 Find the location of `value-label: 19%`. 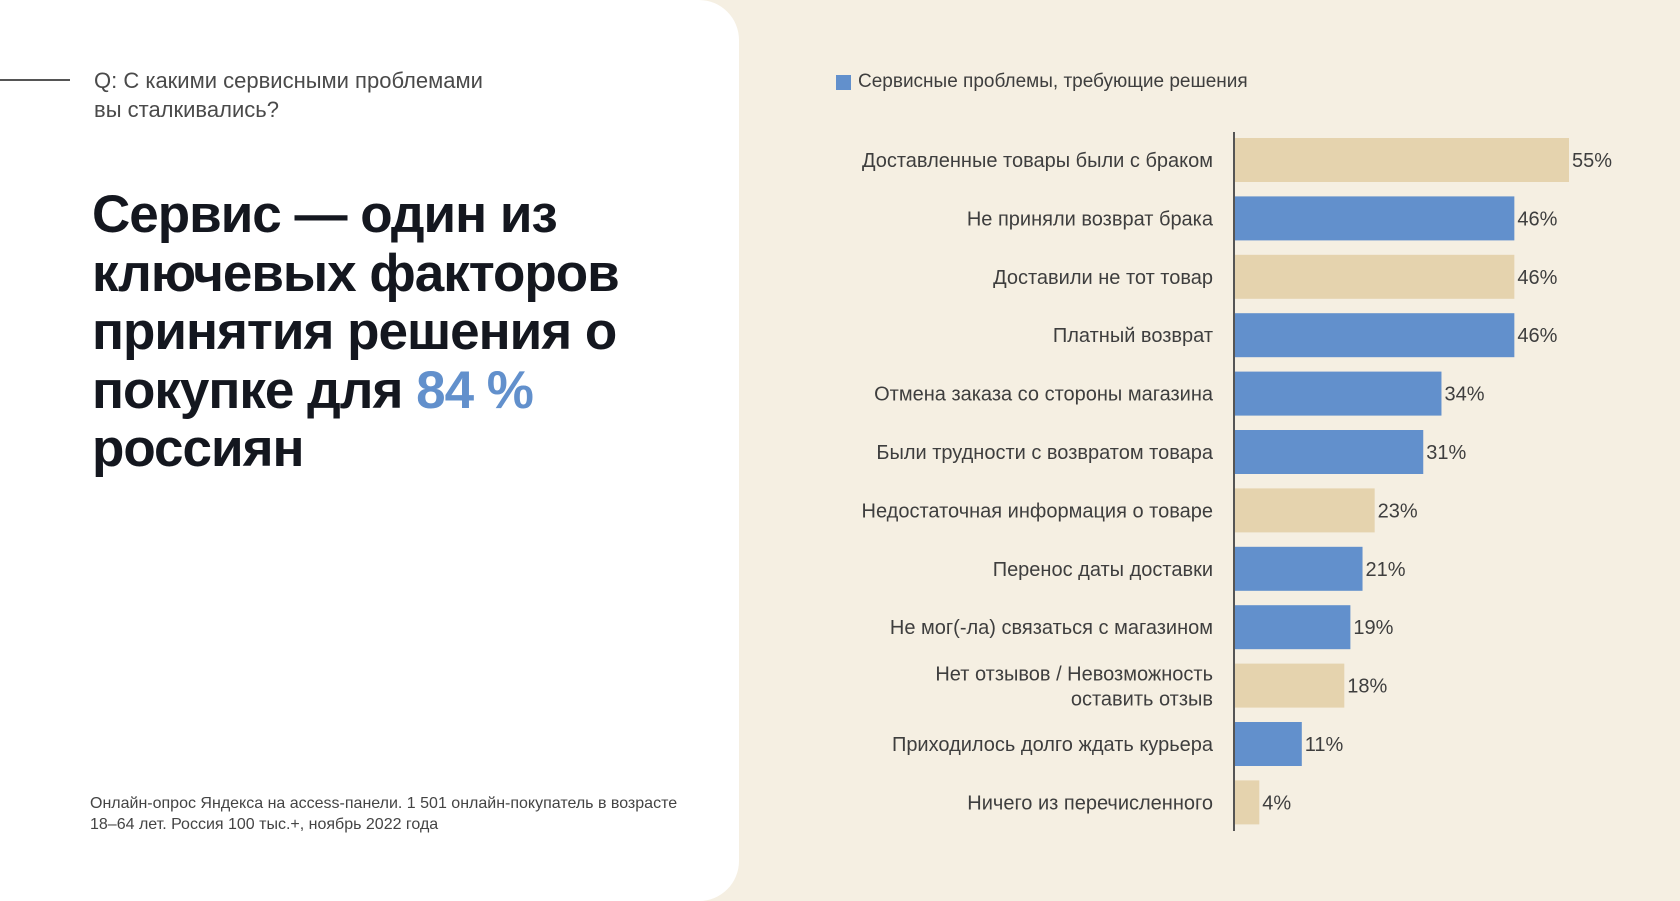

value-label: 19% is located at coordinates (1373, 628).